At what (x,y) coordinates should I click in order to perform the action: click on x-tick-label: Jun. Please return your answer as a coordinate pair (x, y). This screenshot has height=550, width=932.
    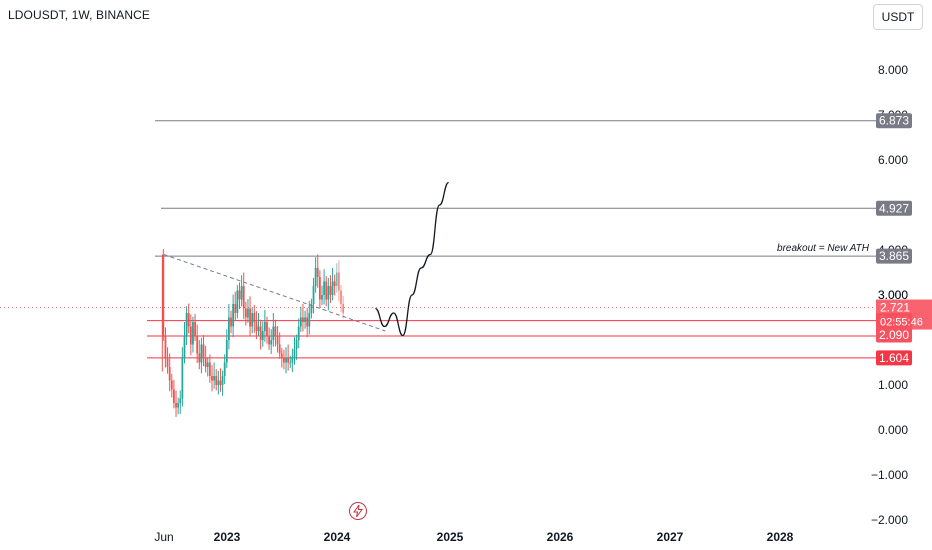
    Looking at the image, I should click on (163, 537).